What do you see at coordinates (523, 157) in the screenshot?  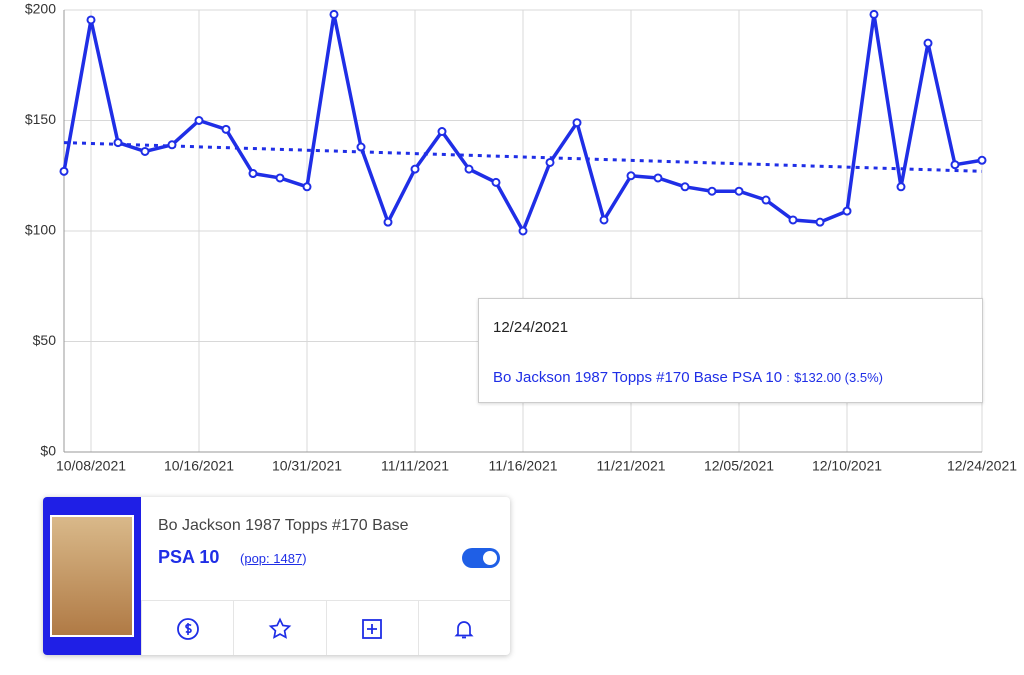 I see `trend-line` at bounding box center [523, 157].